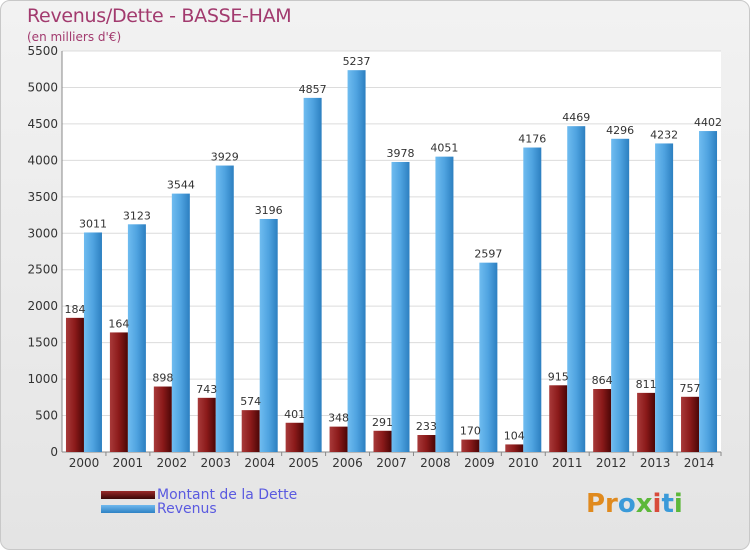 The height and width of the screenshot is (550, 750). What do you see at coordinates (426, 426) in the screenshot?
I see `data-label-debt: 233` at bounding box center [426, 426].